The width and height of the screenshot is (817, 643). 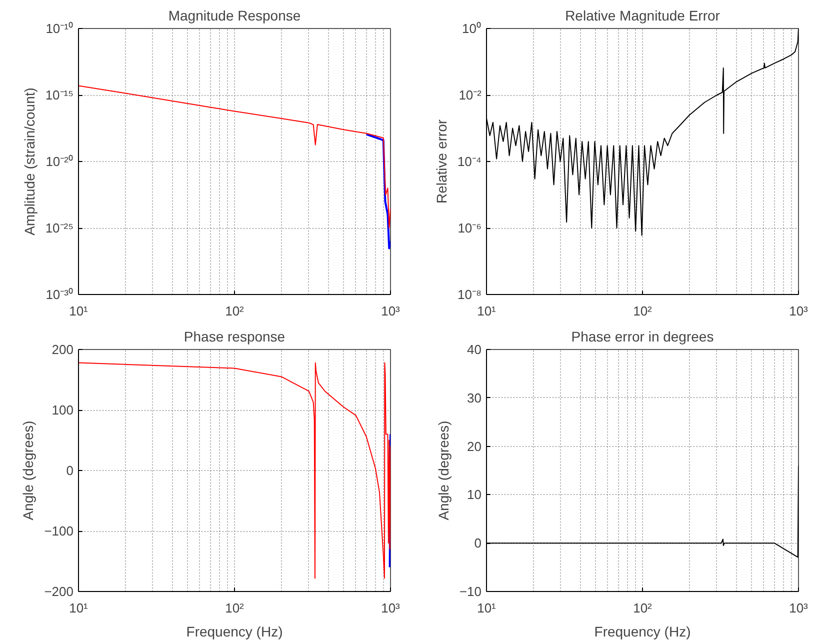 What do you see at coordinates (234, 16) in the screenshot?
I see `chart-title: Magnitude Response` at bounding box center [234, 16].